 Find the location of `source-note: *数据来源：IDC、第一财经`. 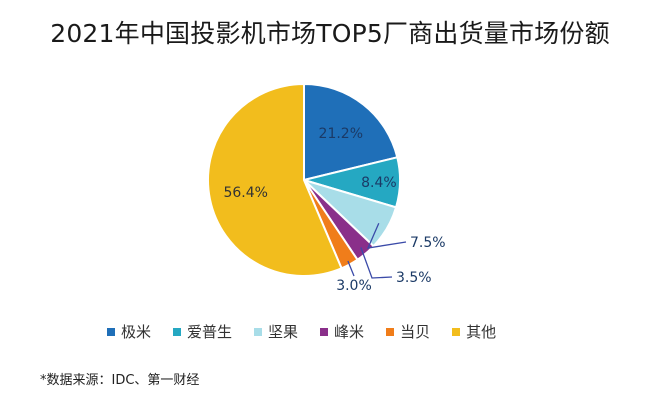

source-note: *数据来源：IDC、第一财经 is located at coordinates (120, 380).